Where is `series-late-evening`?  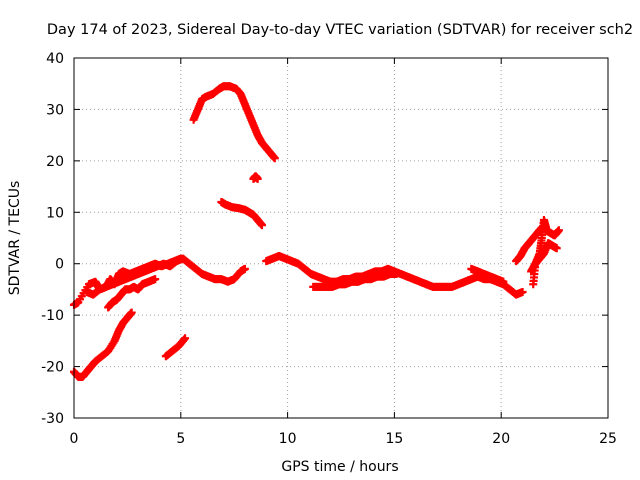 series-late-evening is located at coordinates (537, 244).